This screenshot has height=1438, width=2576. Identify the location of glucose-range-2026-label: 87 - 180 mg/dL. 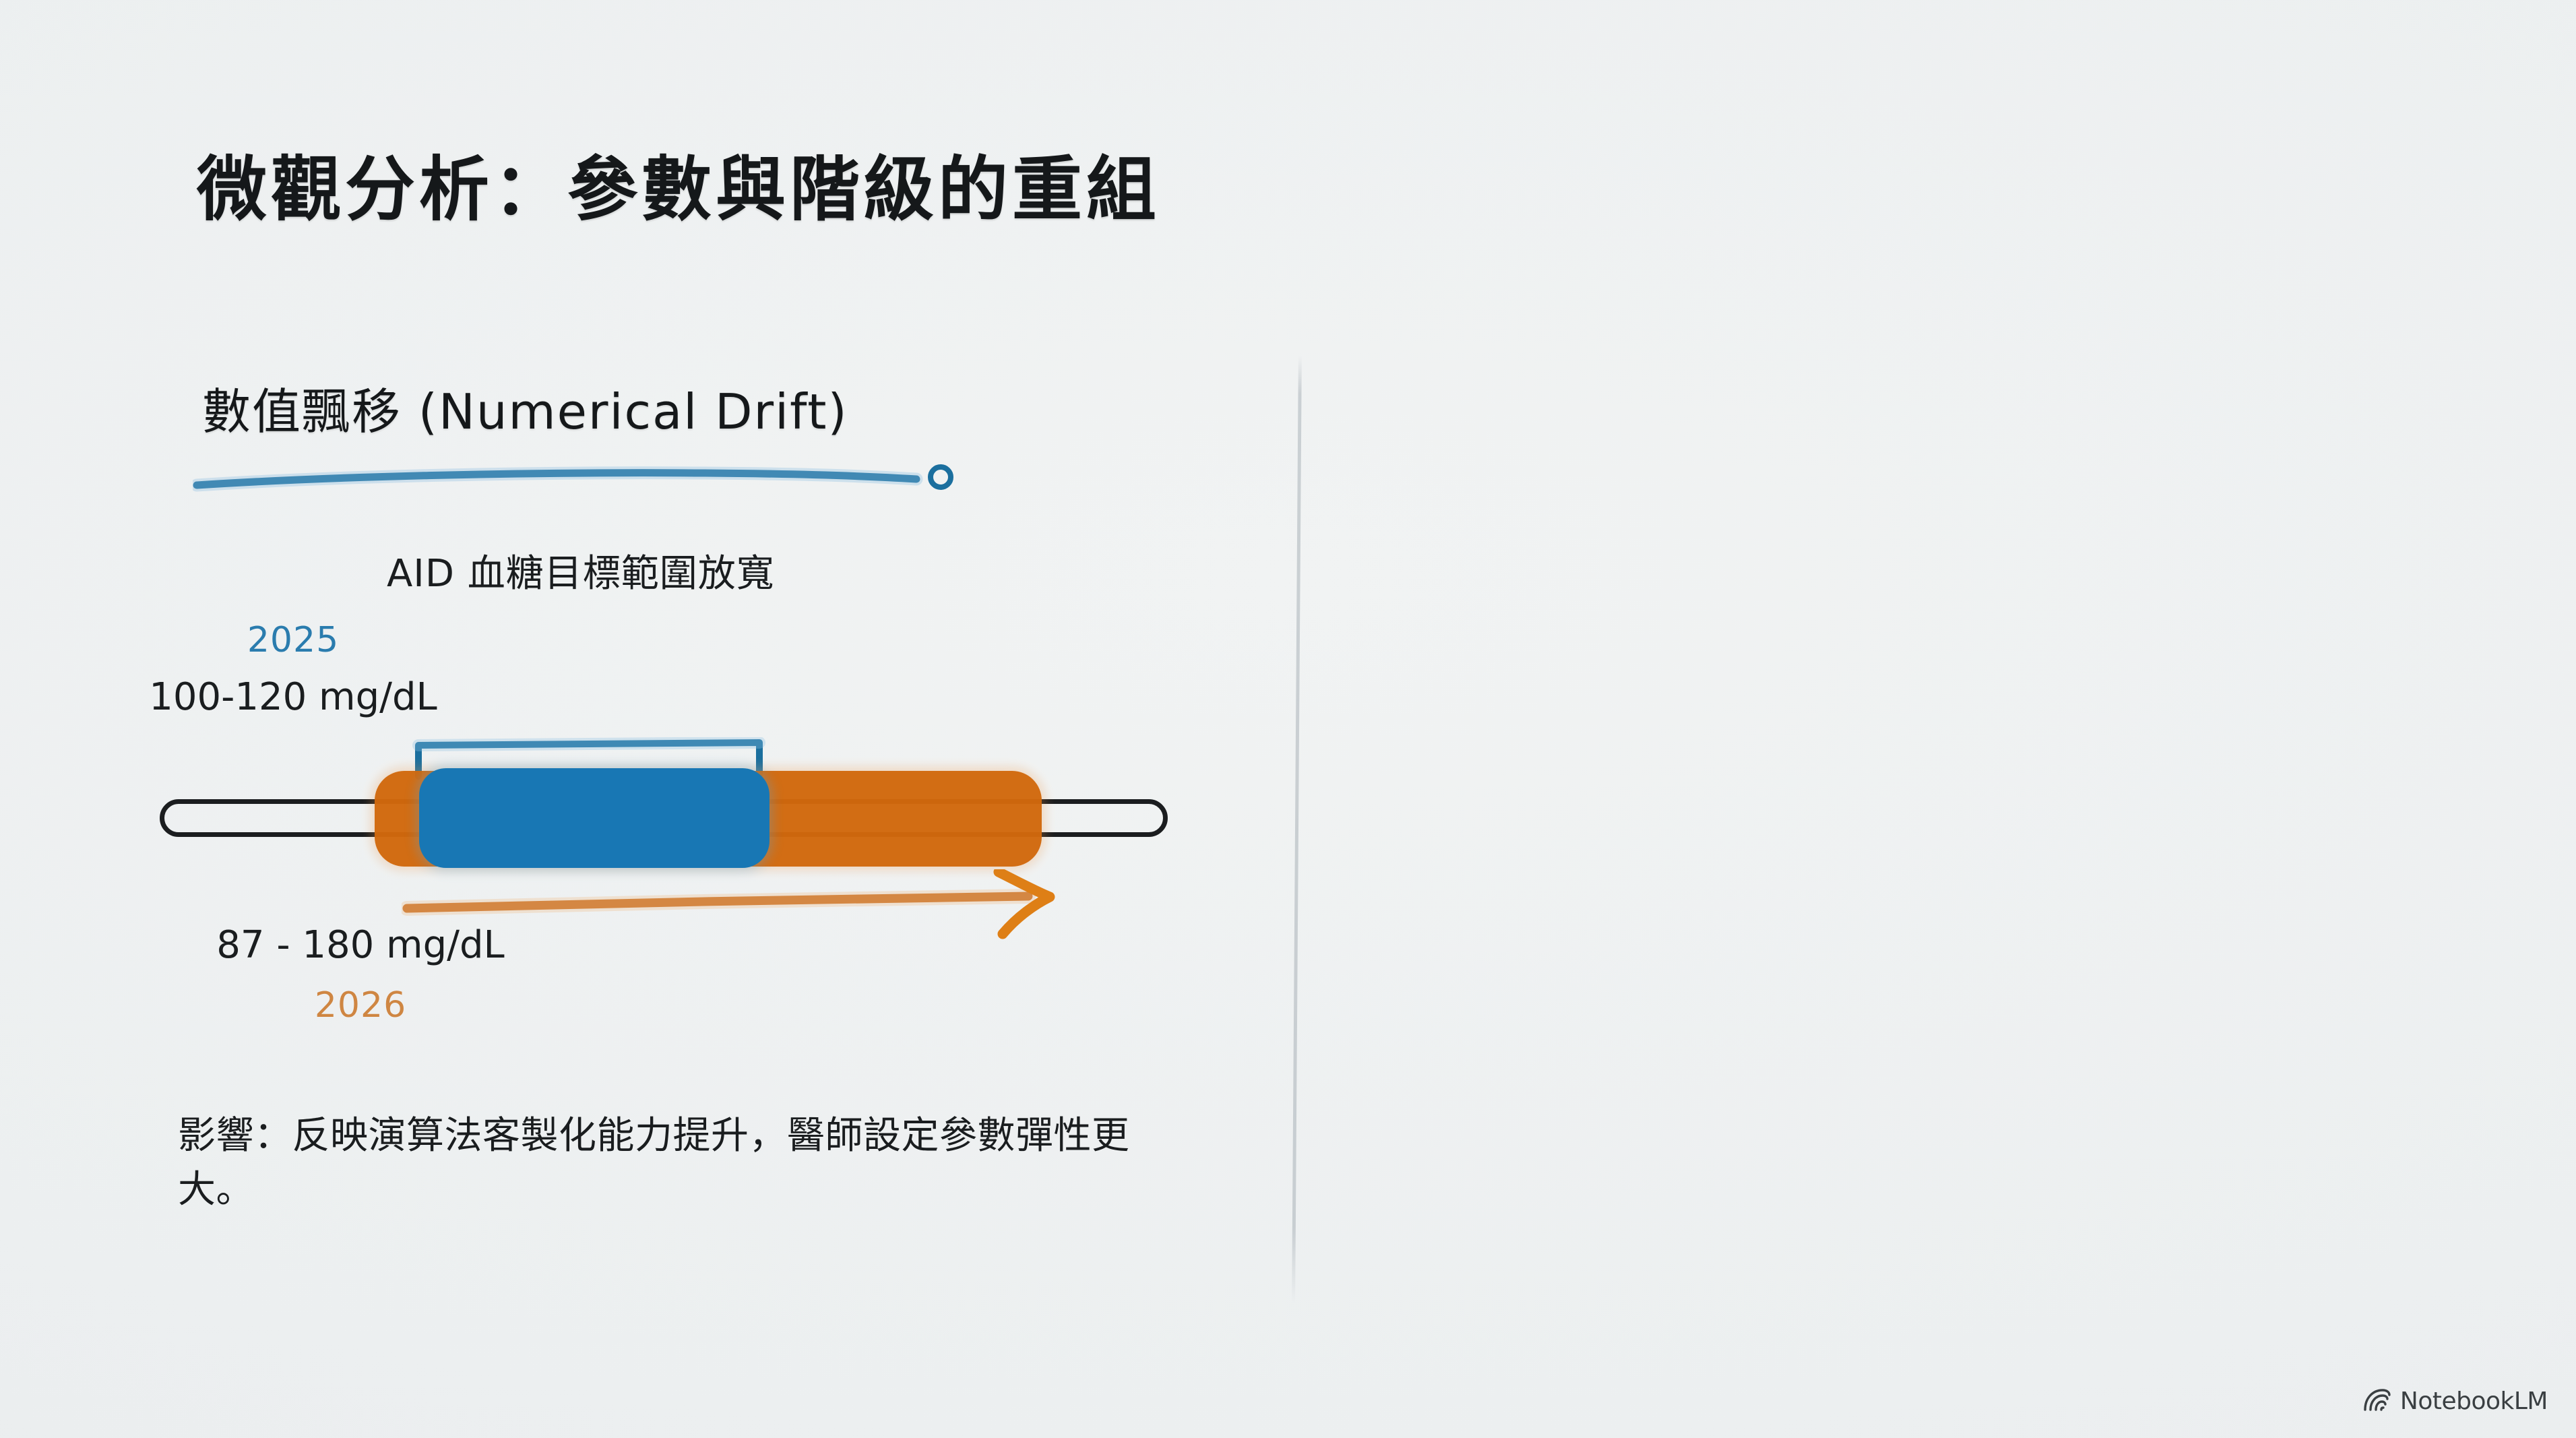
(360, 945).